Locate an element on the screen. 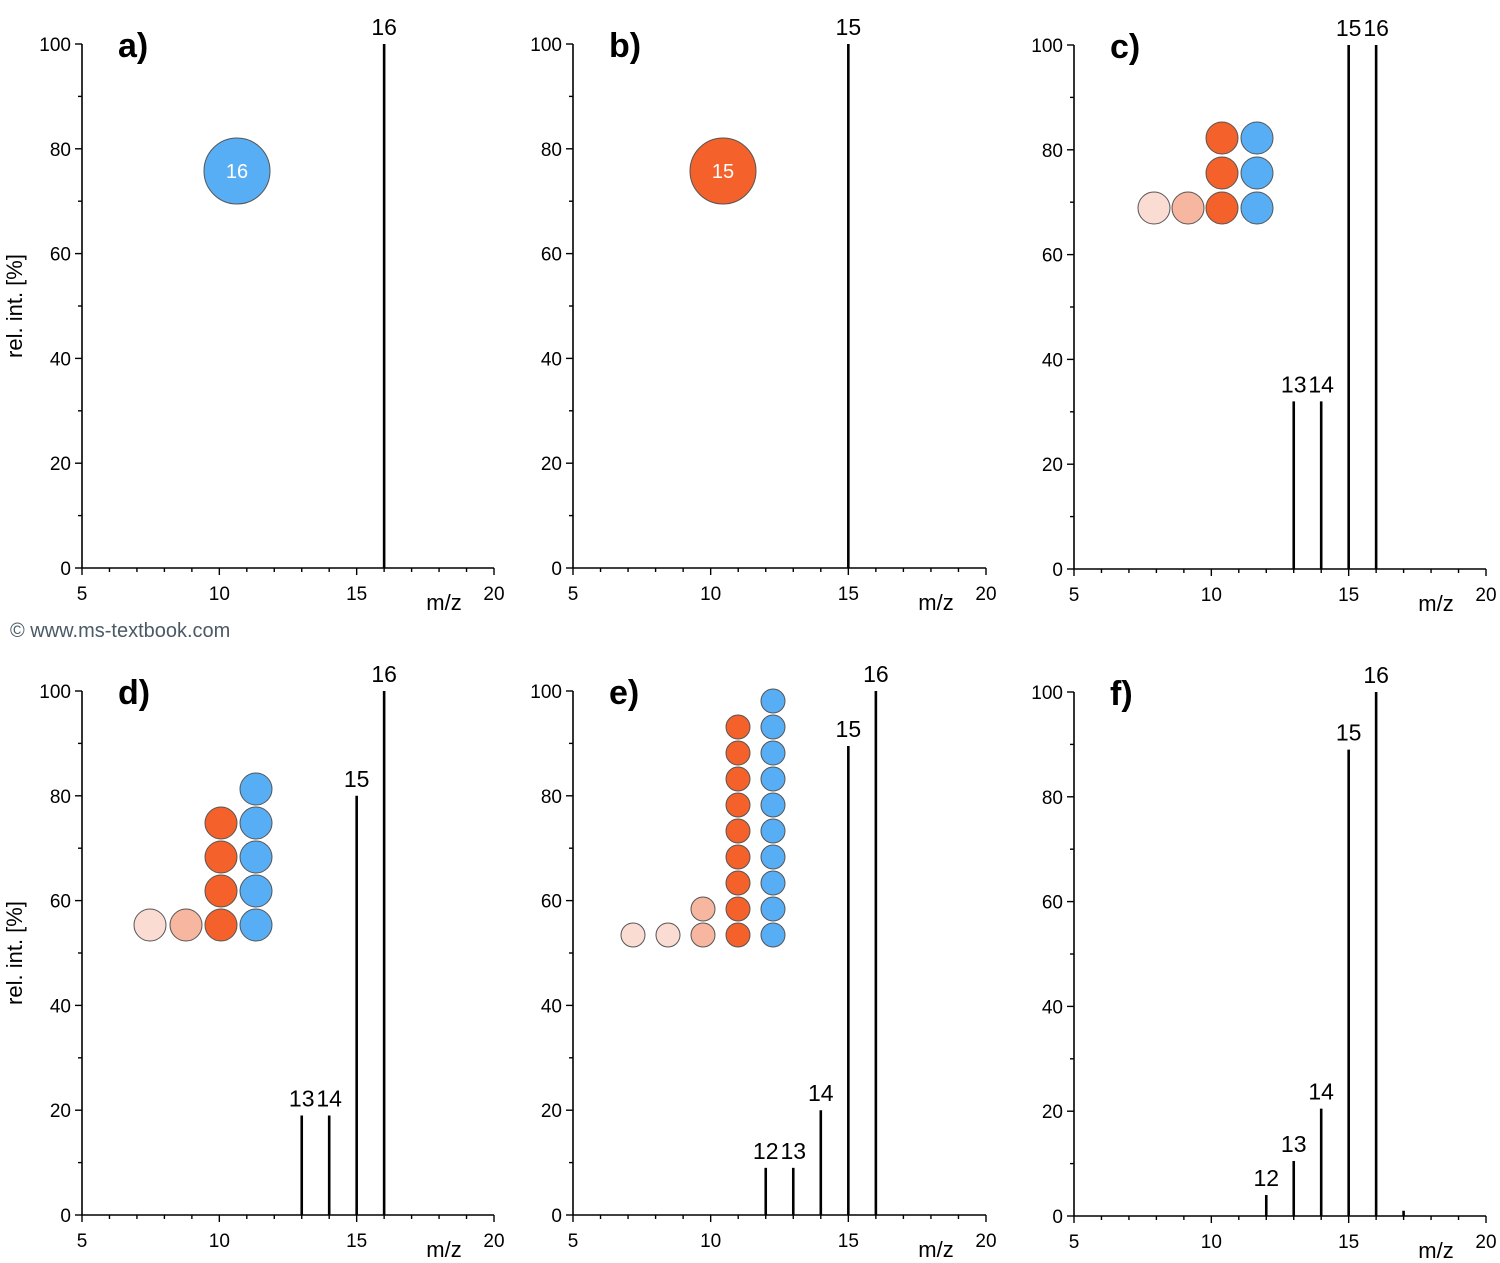 This screenshot has height=1263, width=1500. panel-letter: a) is located at coordinates (133, 46).